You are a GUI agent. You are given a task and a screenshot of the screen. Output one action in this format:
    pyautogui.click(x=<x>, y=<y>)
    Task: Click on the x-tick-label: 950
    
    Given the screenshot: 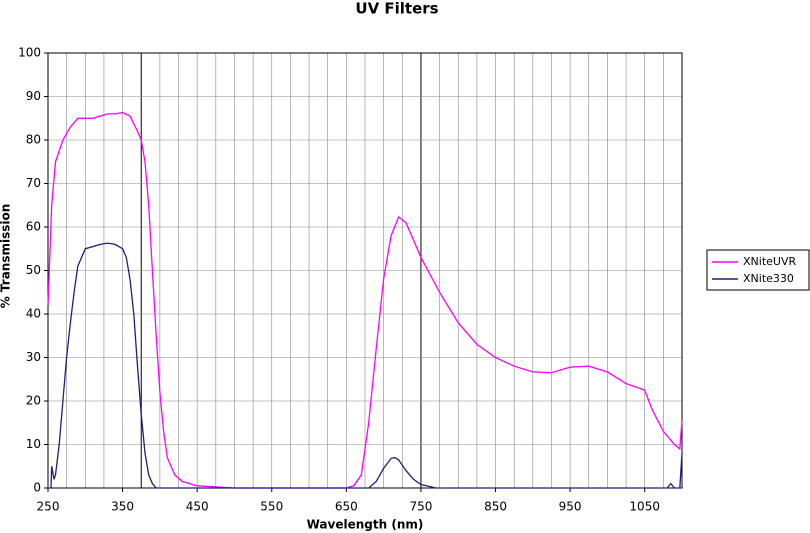 What is the action you would take?
    pyautogui.click(x=570, y=507)
    